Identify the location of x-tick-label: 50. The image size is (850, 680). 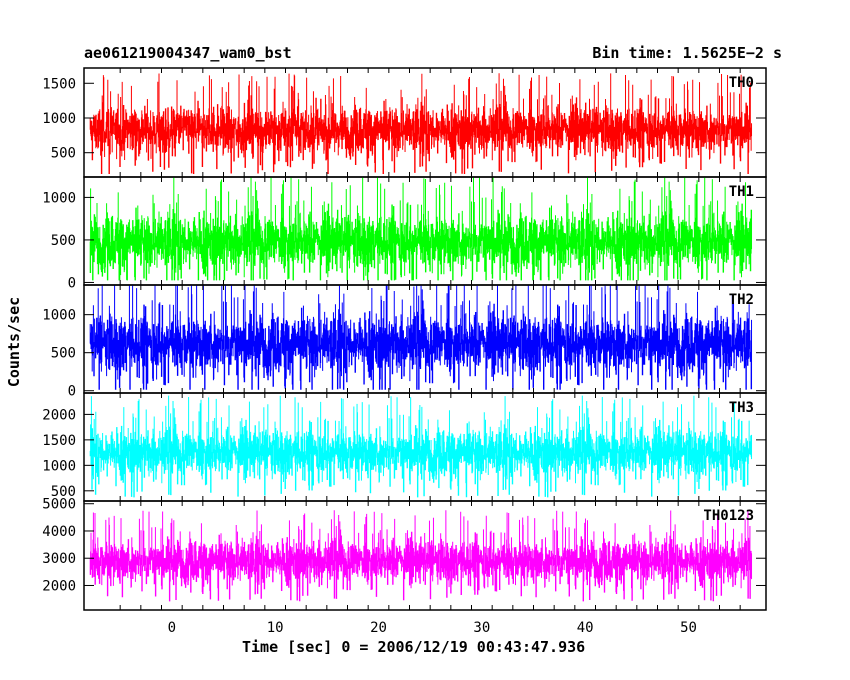
(688, 628).